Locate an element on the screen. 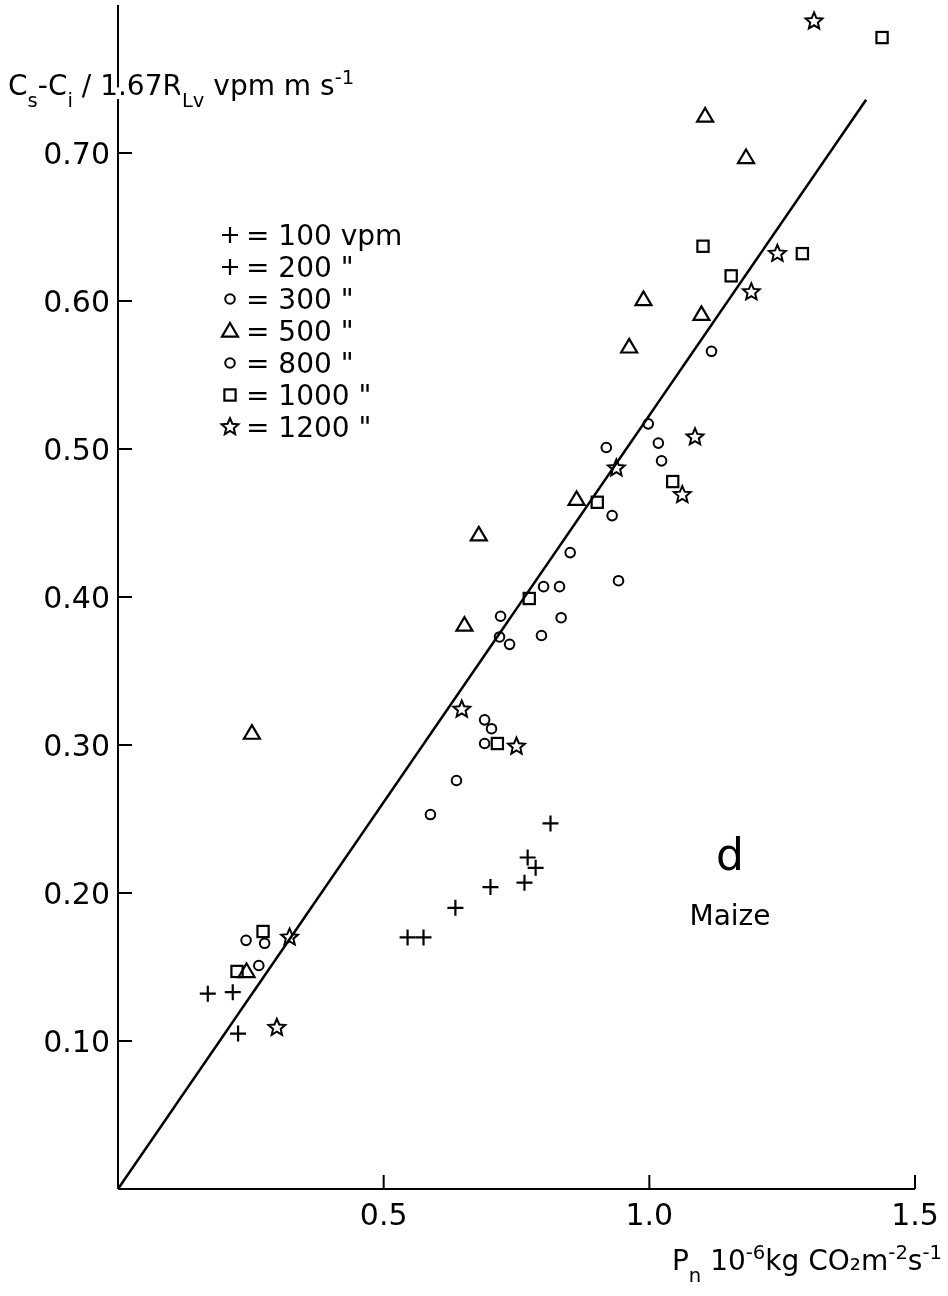  x-tick-label: 1.5 is located at coordinates (915, 1214).